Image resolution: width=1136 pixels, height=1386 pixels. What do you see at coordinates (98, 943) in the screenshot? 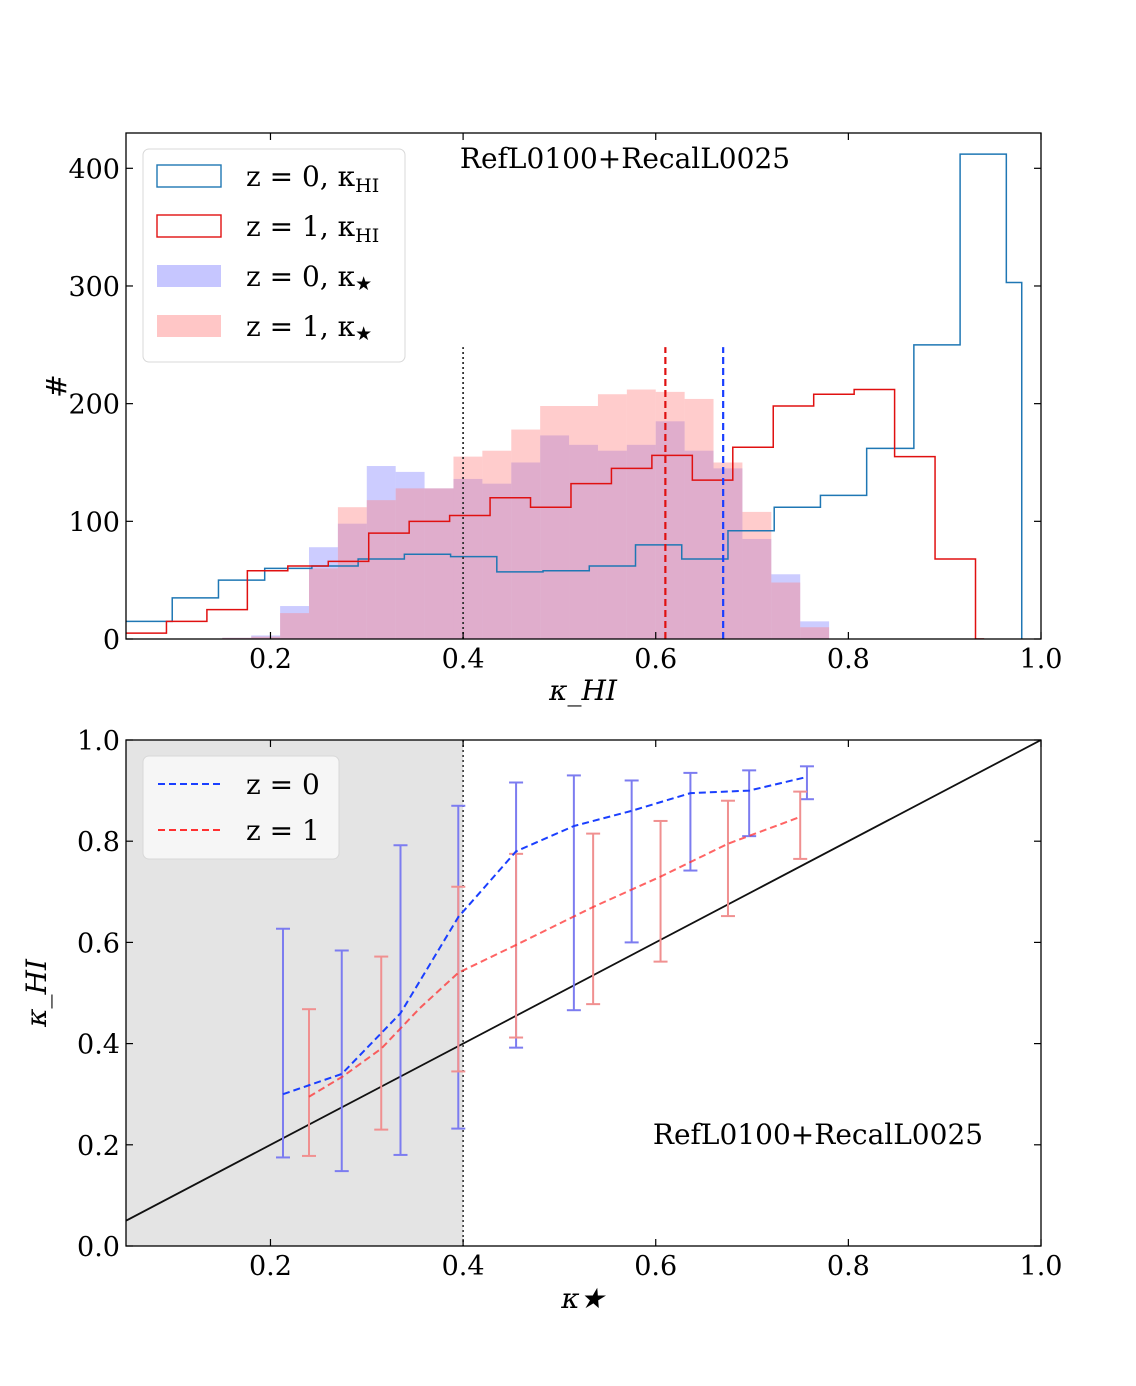
I see `line-ytick-label: 0.6` at bounding box center [98, 943].